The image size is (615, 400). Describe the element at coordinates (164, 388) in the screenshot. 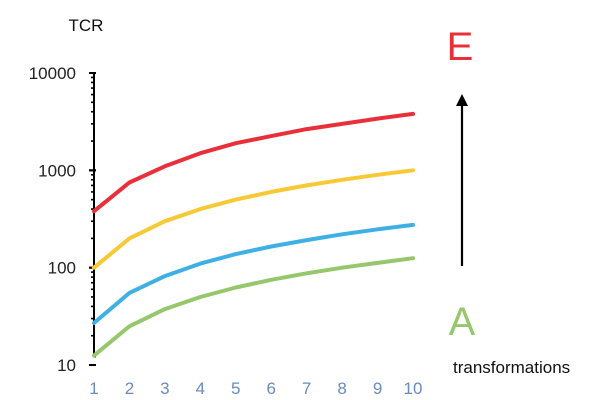

I see `x-tick-label: 3` at that location.